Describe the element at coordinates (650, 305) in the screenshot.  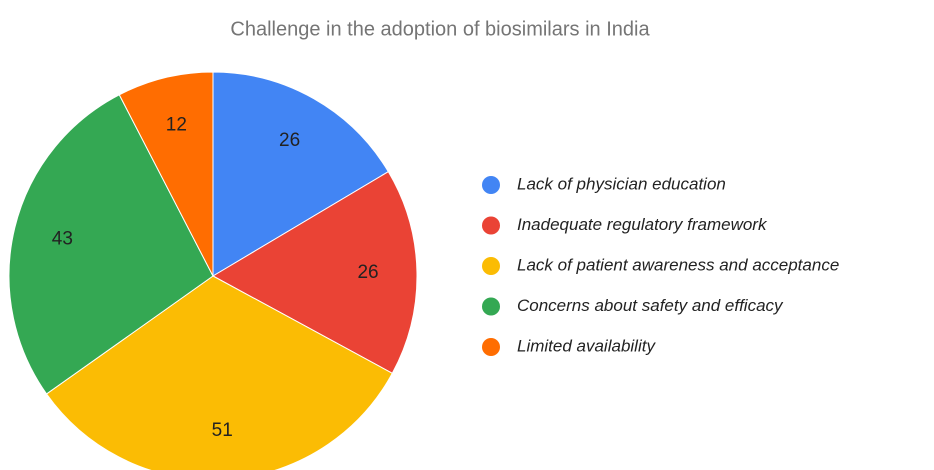
I see `legend-label: Concerns about safety and efficacy` at that location.